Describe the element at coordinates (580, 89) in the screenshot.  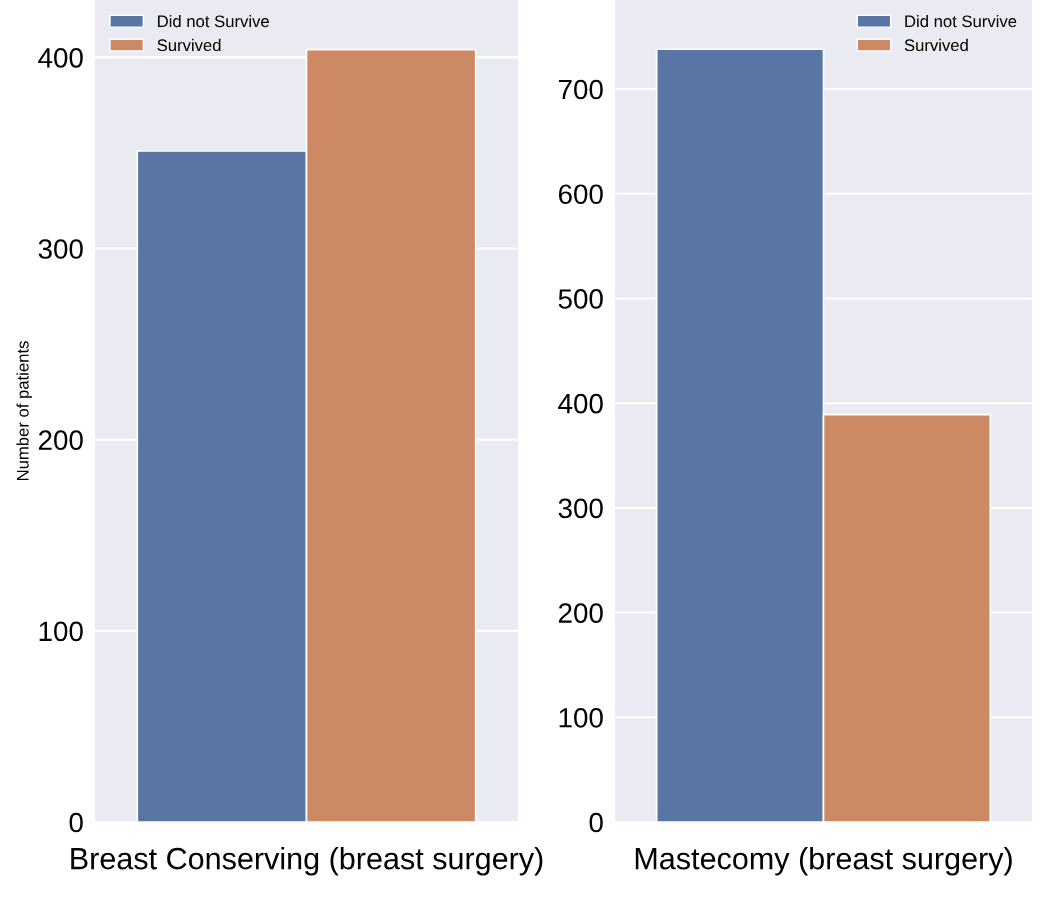
I see `y-tick-label: 700` at that location.